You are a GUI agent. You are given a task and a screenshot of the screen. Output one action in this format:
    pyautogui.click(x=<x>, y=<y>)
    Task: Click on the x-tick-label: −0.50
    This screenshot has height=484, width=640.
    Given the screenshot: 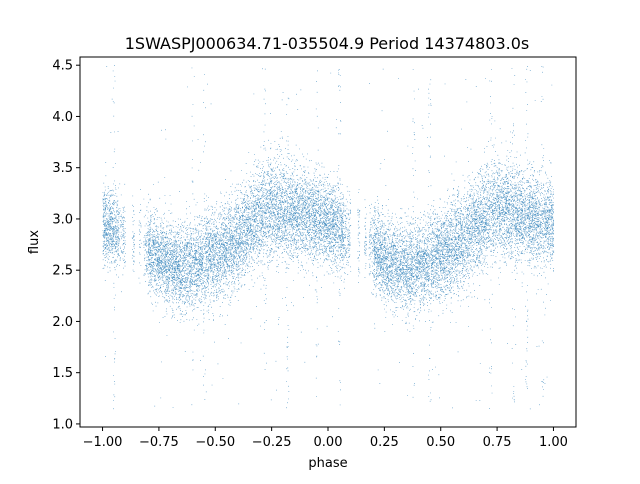 What is the action you would take?
    pyautogui.click(x=215, y=442)
    